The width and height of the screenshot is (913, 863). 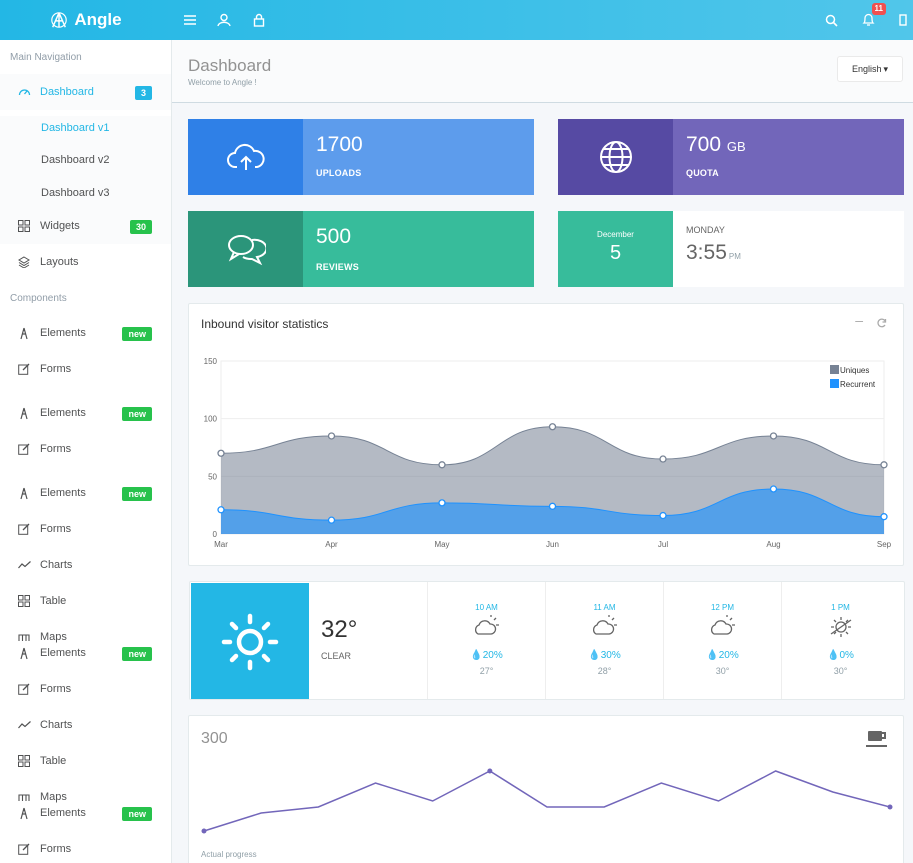 I want to click on cloud-sun-icon, so click(x=841, y=627).